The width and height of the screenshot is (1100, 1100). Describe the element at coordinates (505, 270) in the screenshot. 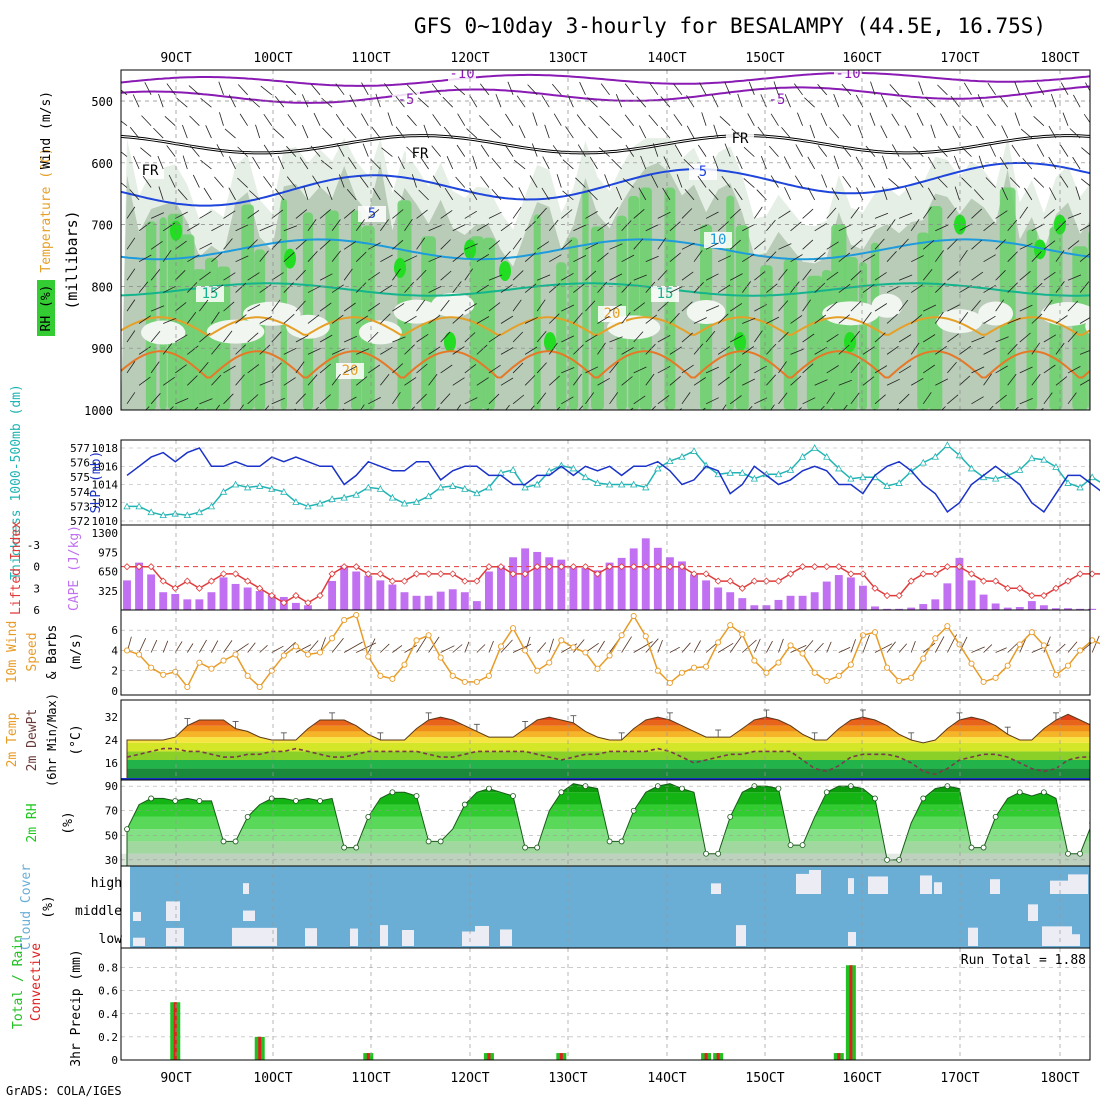

I see `rh-core` at that location.